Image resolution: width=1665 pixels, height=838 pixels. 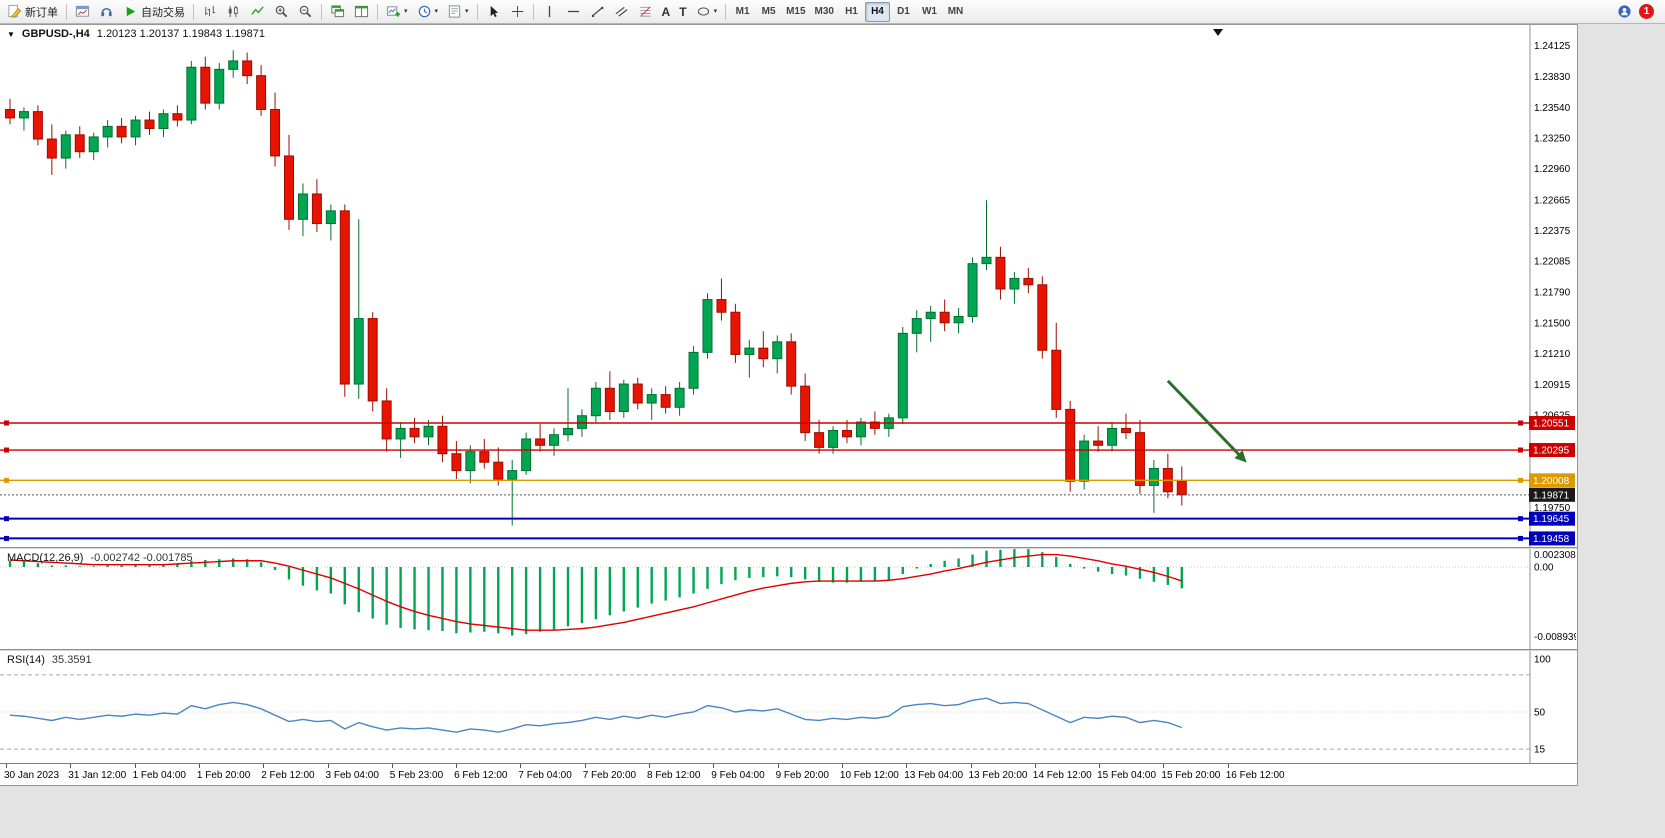 I want to click on rsi-chart: 100 50 15, so click(x=788, y=707).